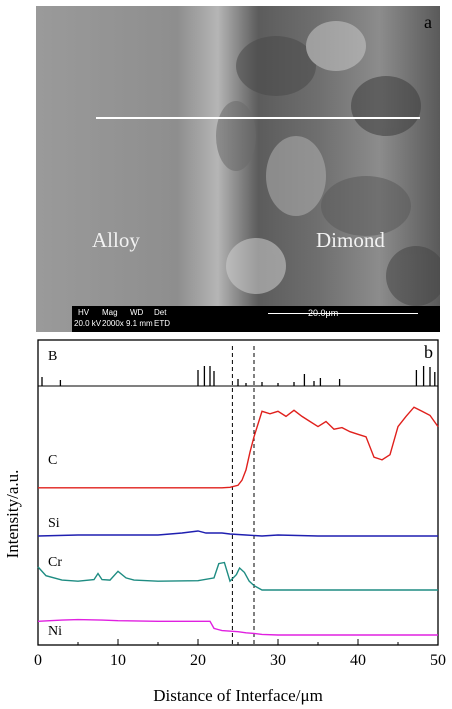  Describe the element at coordinates (116, 240) in the screenshot. I see `alloy-label: Alloy` at that location.